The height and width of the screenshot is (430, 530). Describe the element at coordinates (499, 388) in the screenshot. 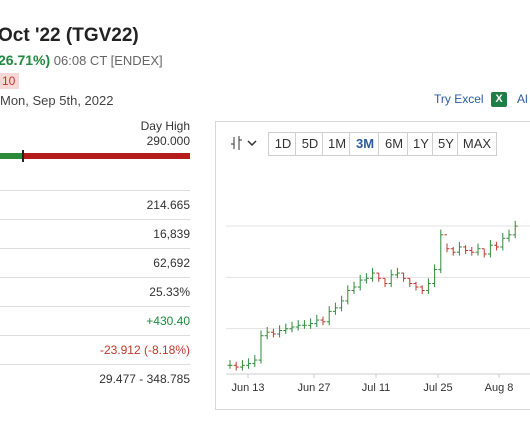

I see `x-tick-label: Aug 8` at that location.